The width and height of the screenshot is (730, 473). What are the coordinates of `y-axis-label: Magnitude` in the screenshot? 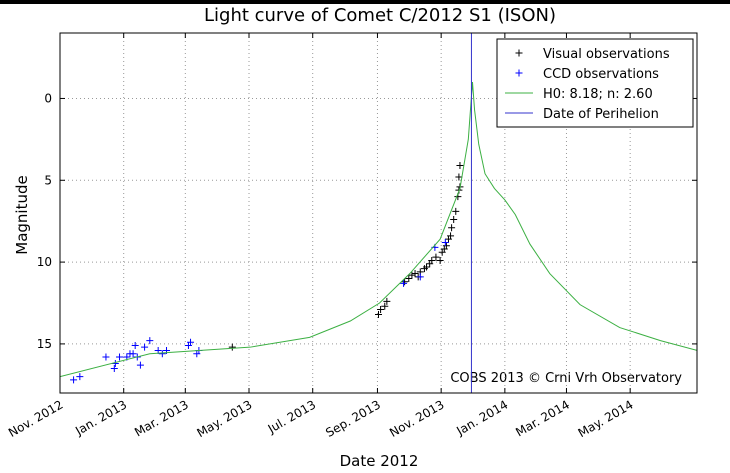 It's located at (22, 214).